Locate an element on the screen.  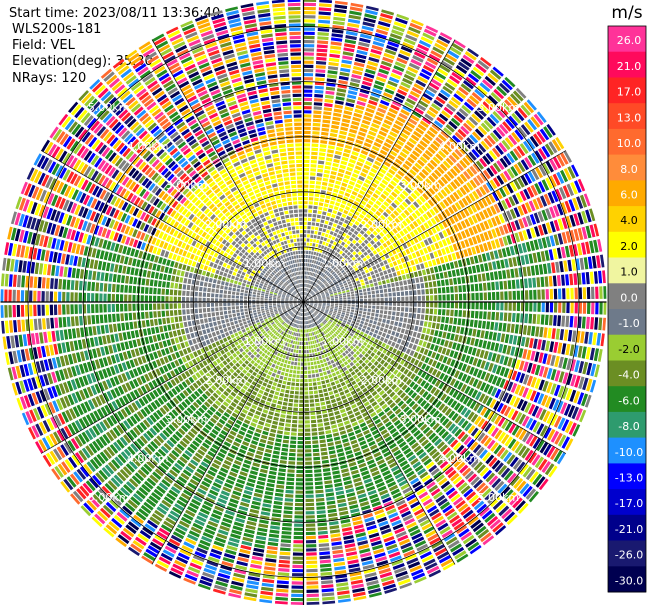
colorbar-tick-label: 0.0 is located at coordinates (629, 297).